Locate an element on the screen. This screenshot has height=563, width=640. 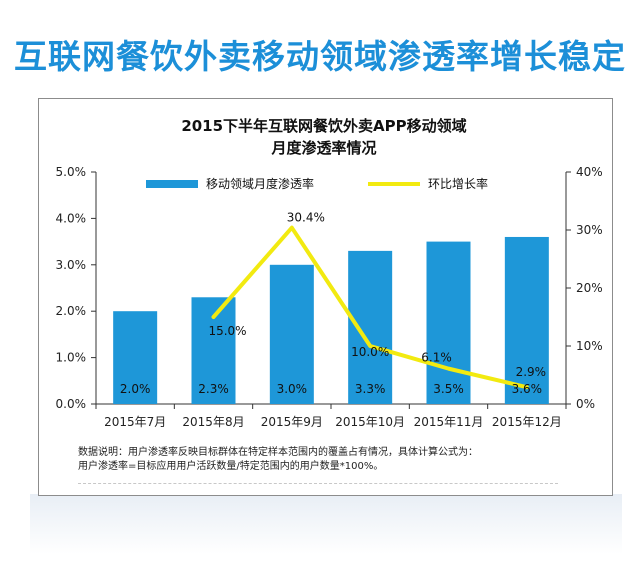
x-tick-label: 2015年8月 is located at coordinates (213, 422).